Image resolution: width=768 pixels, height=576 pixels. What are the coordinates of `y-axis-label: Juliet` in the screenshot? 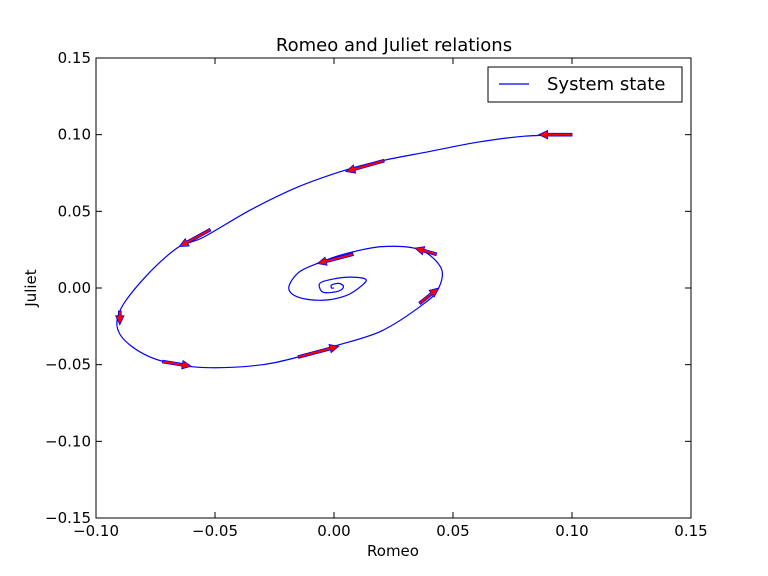 It's located at (31, 288).